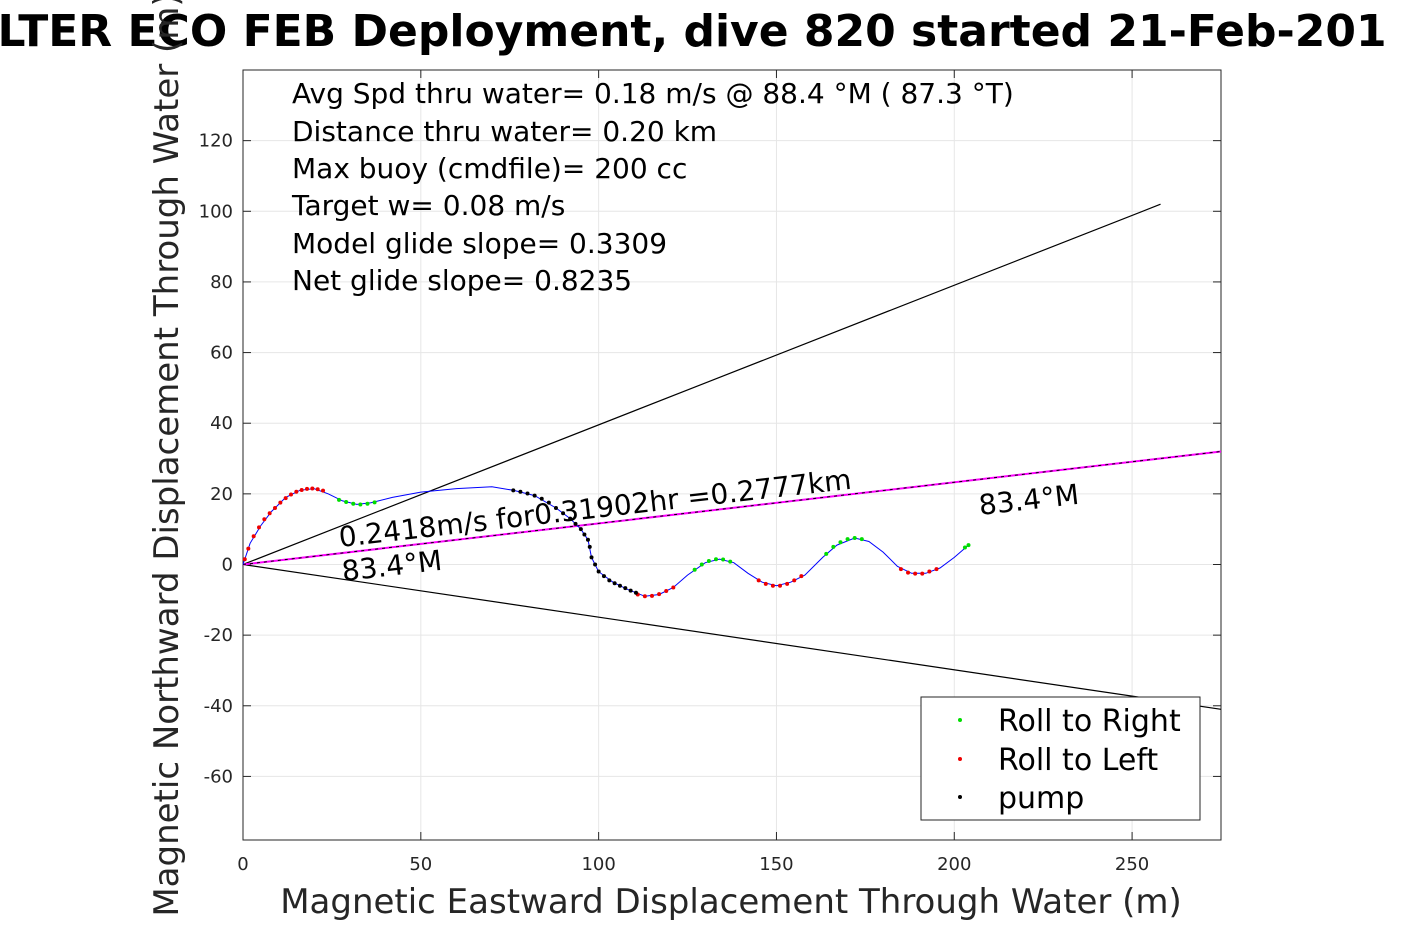  What do you see at coordinates (1089, 721) in the screenshot?
I see `legend-label-roll-right: Roll to Right` at bounding box center [1089, 721].